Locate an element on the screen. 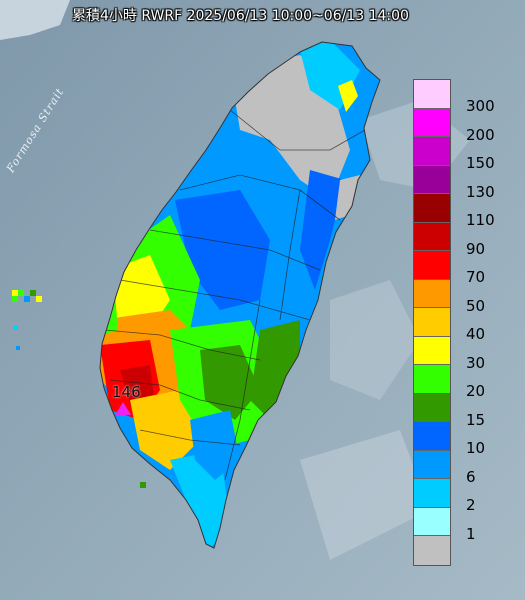  rain-zone-south-dark-green is located at coordinates (230, 382).